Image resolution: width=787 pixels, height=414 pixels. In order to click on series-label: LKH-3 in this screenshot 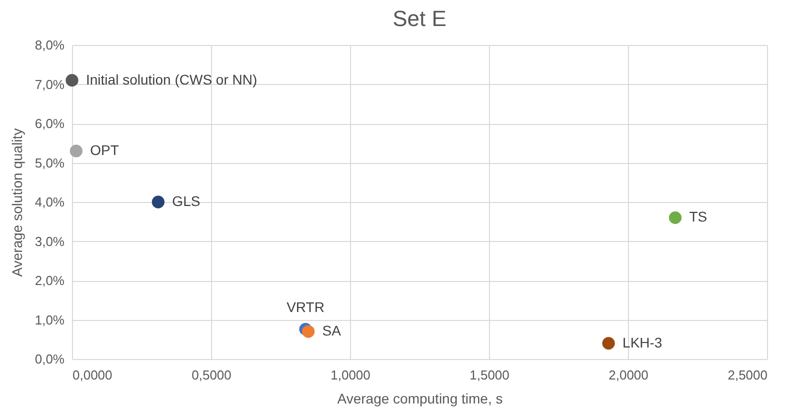, I will do `click(642, 342)`.